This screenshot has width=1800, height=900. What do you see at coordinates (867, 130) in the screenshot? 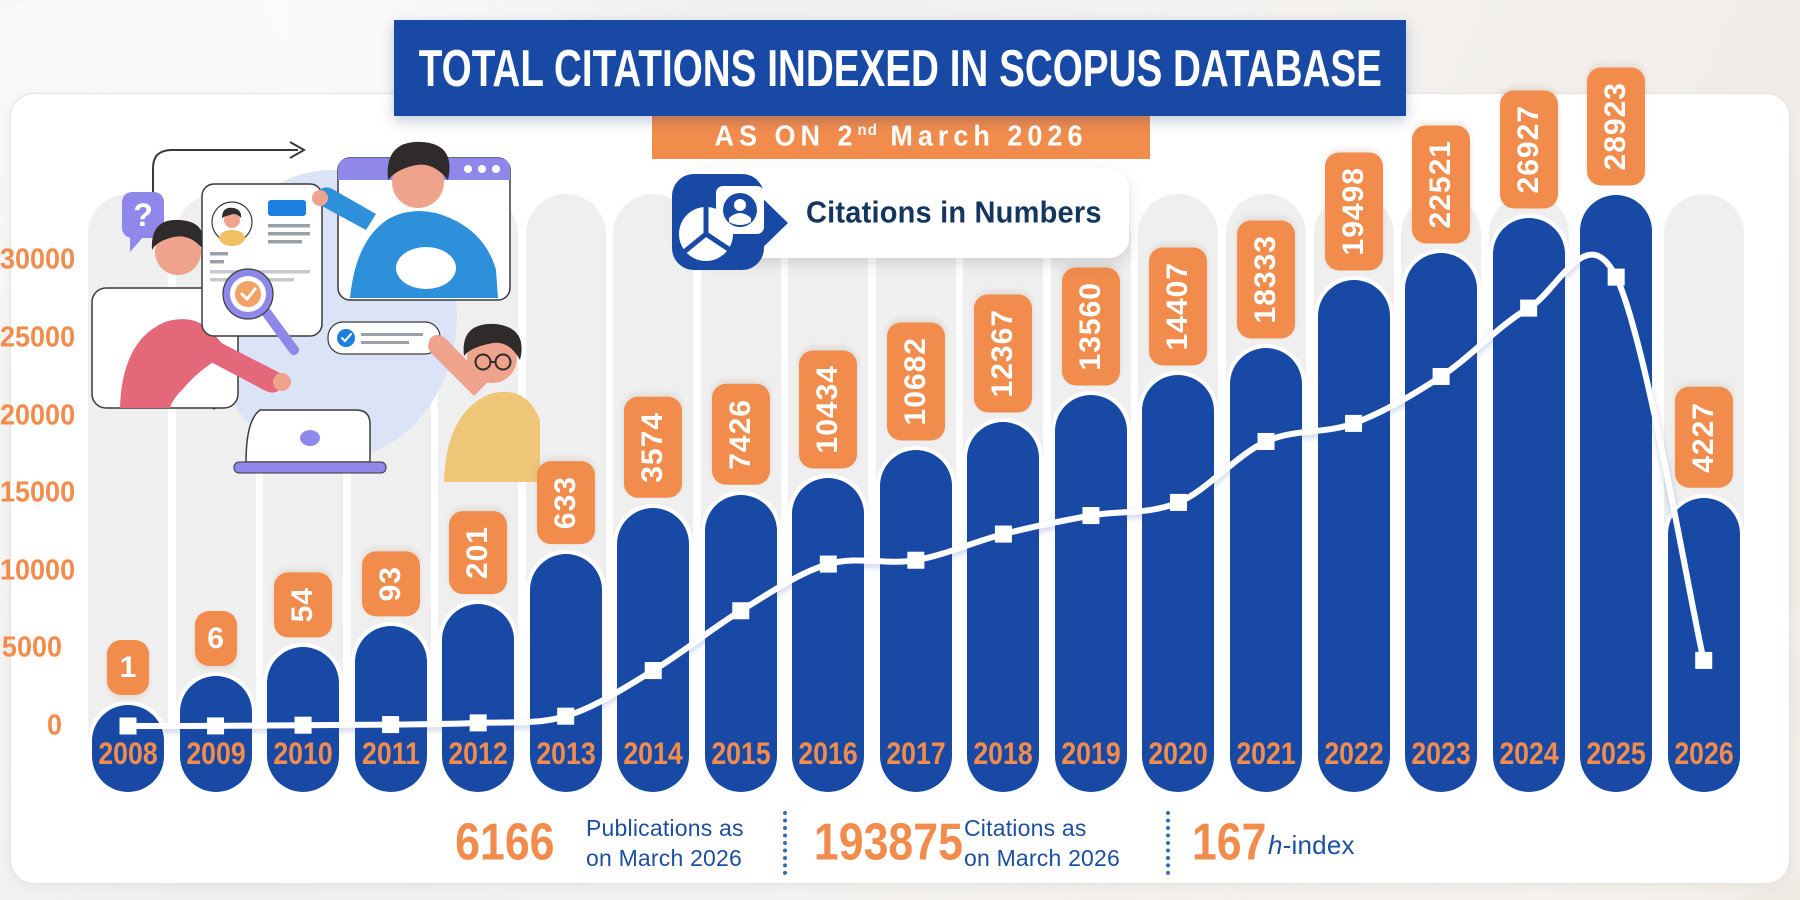
I see `subtitle-superscript: nd` at bounding box center [867, 130].